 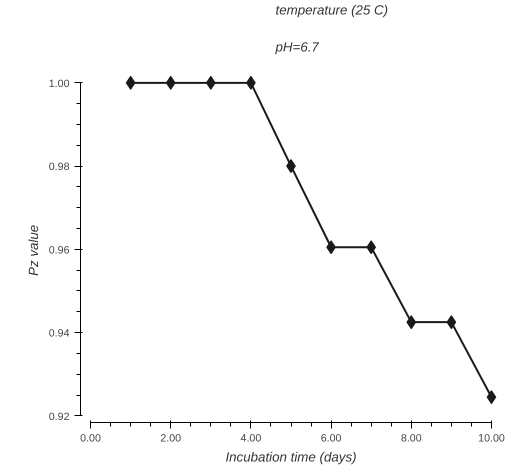 What do you see at coordinates (59, 250) in the screenshot?
I see `y-tick-label: 0.96` at bounding box center [59, 250].